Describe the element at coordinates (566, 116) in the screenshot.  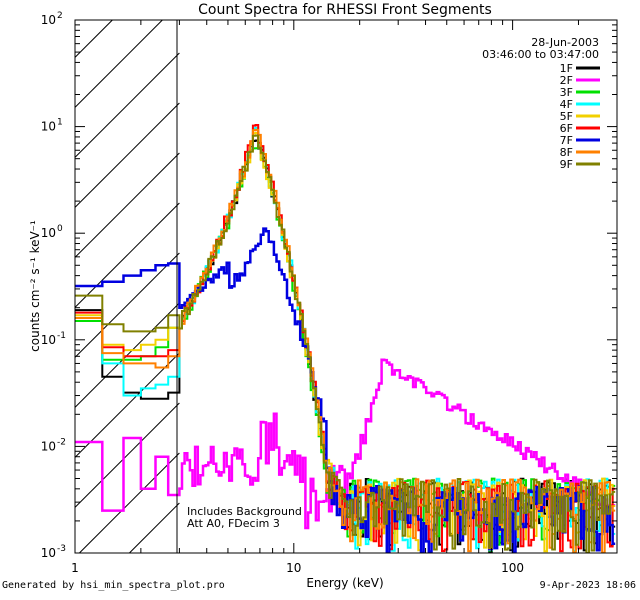
I see `legend-label-5F: 5F` at that location.